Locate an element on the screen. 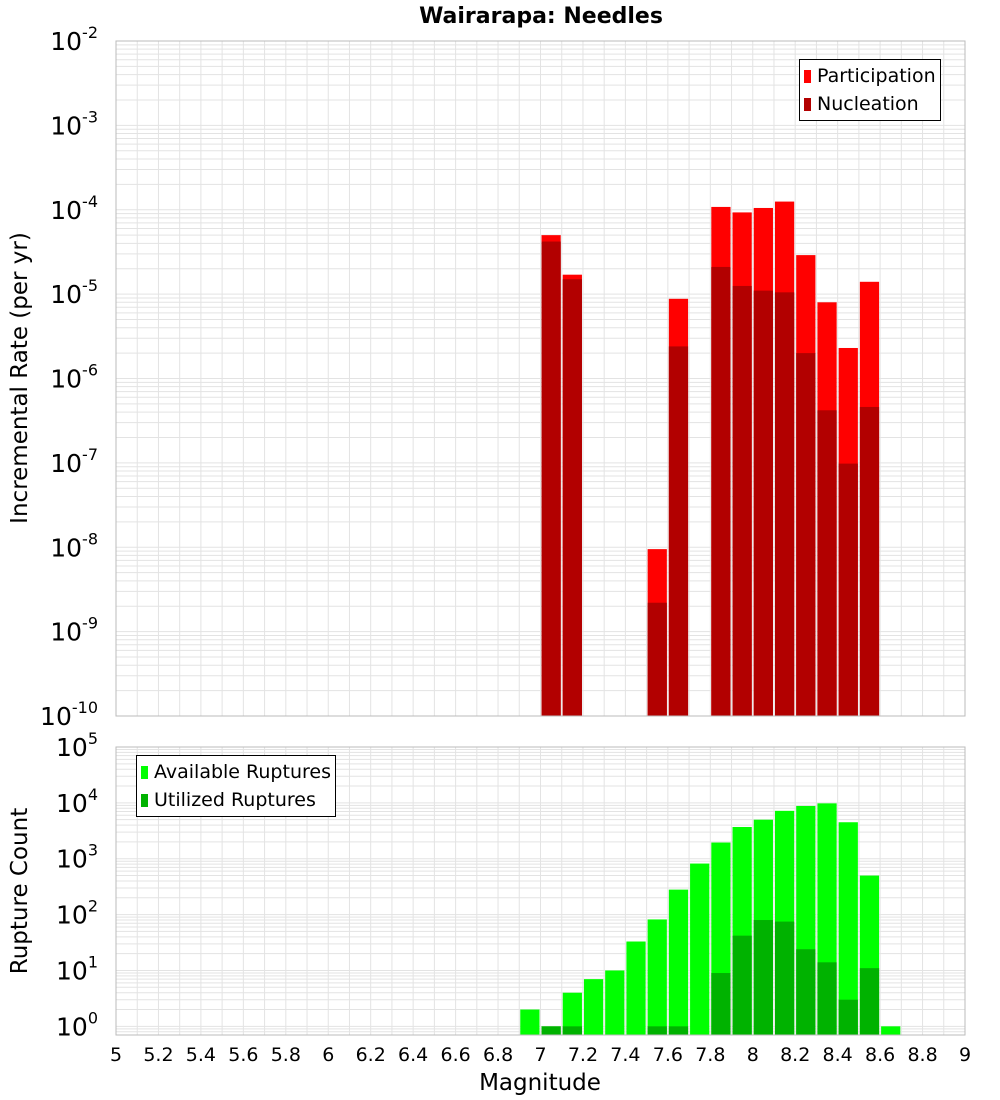 This screenshot has width=1000, height=1100. x-axis-label: Magnitude is located at coordinates (540, 1083).